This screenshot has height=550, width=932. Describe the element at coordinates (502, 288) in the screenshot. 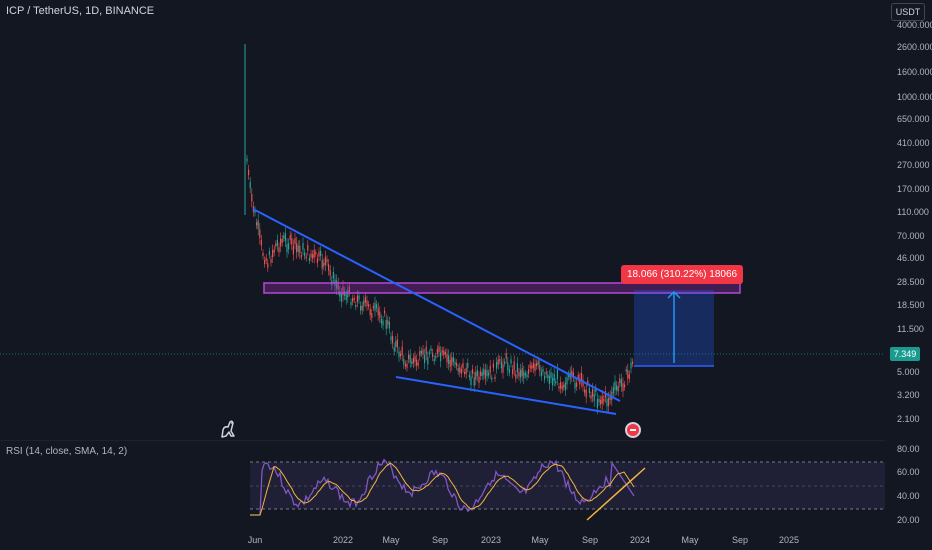

I see `resistance-zone` at that location.